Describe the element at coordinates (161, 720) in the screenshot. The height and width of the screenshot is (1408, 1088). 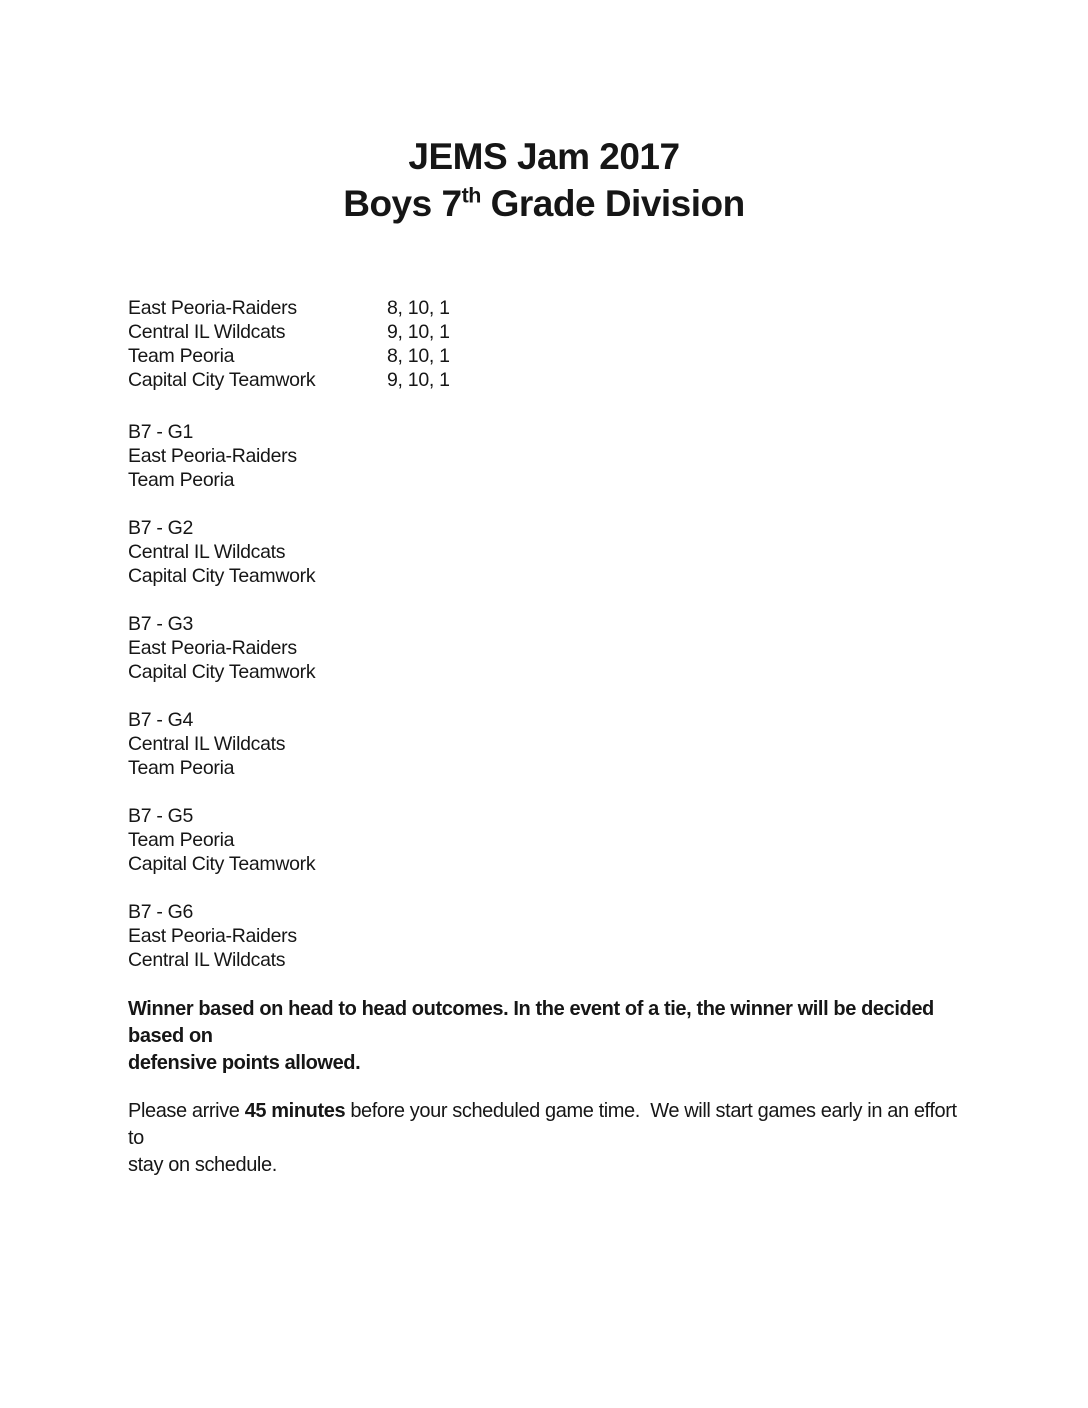
I see `game-label: B7 - G4` at that location.